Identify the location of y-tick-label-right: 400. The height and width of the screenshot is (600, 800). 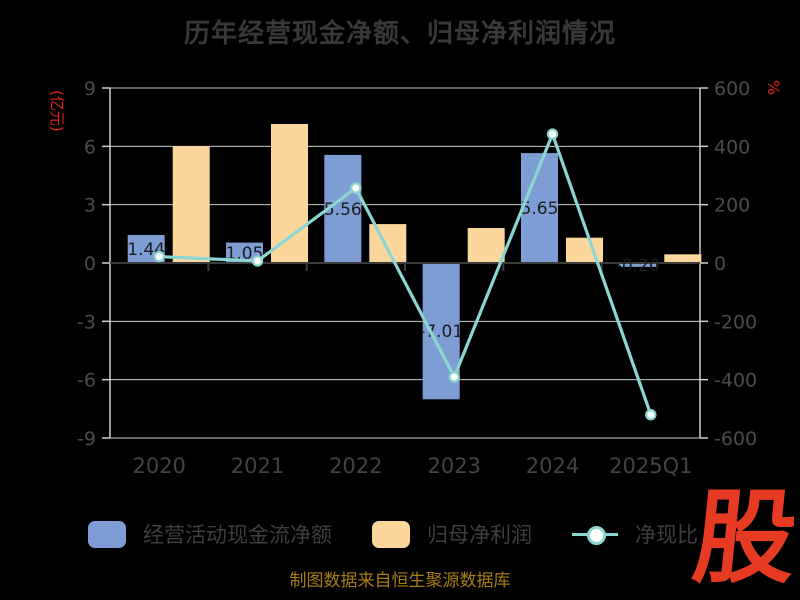
(732, 147).